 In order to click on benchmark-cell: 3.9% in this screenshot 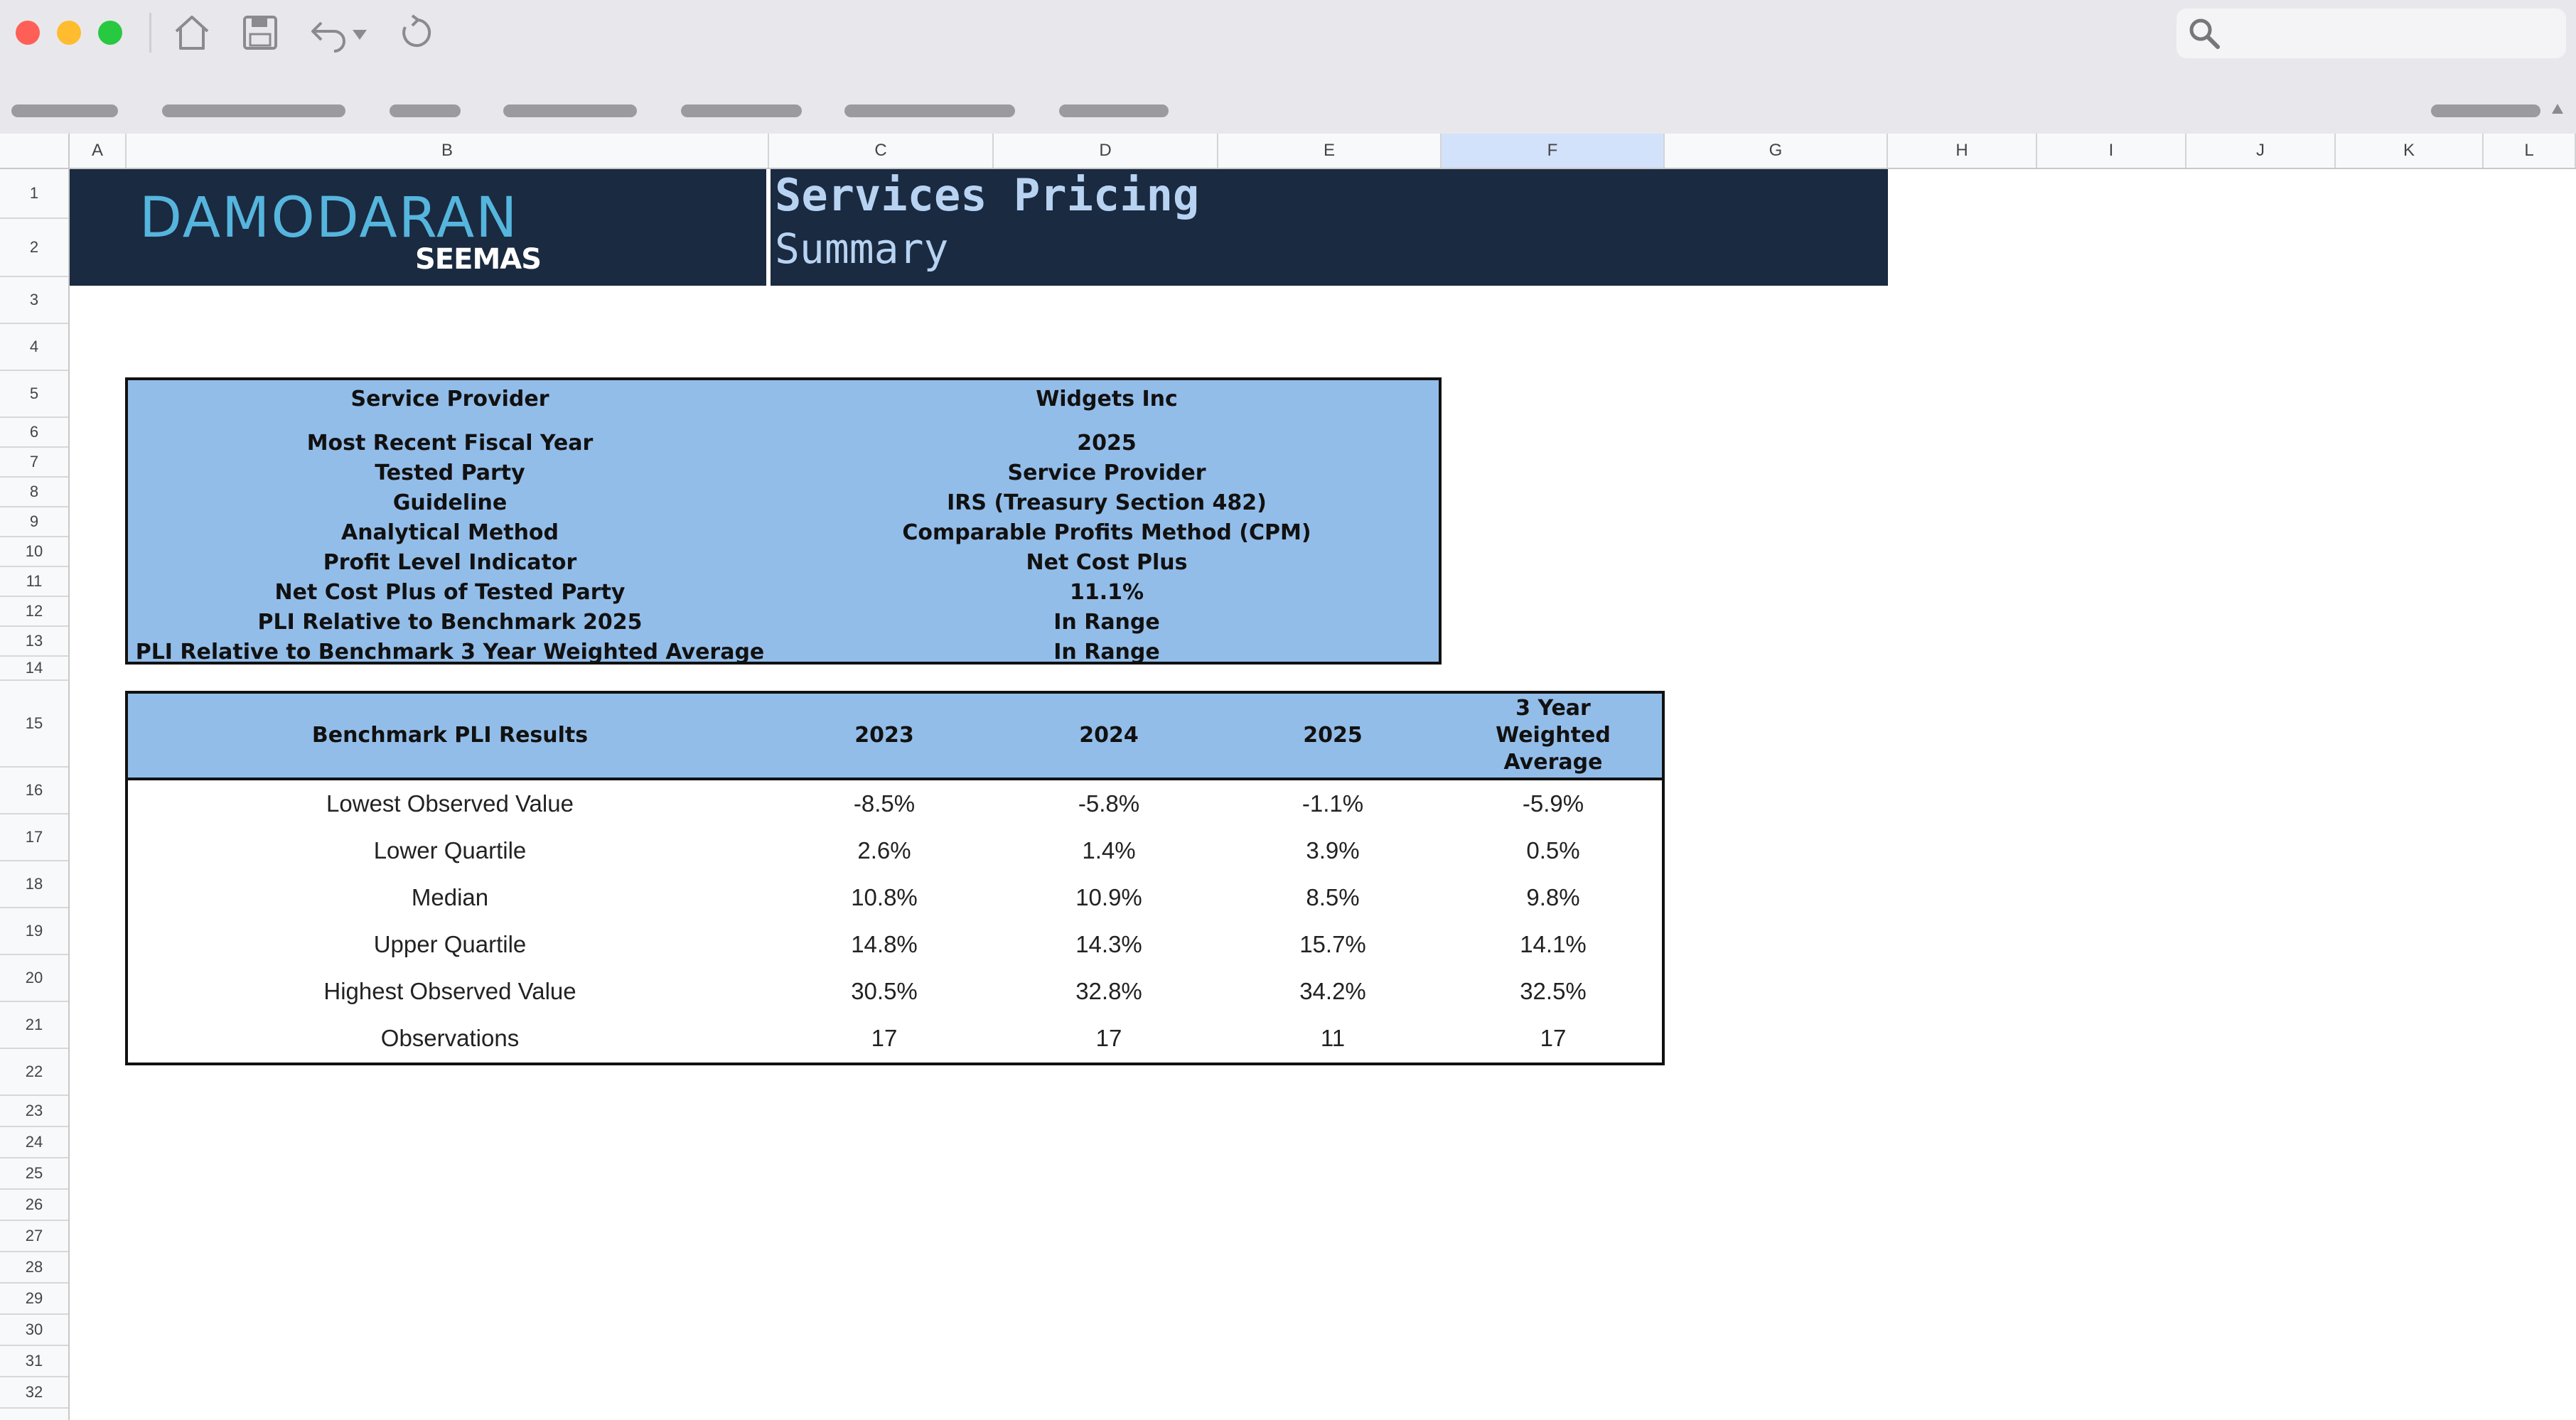, I will do `click(1333, 850)`.